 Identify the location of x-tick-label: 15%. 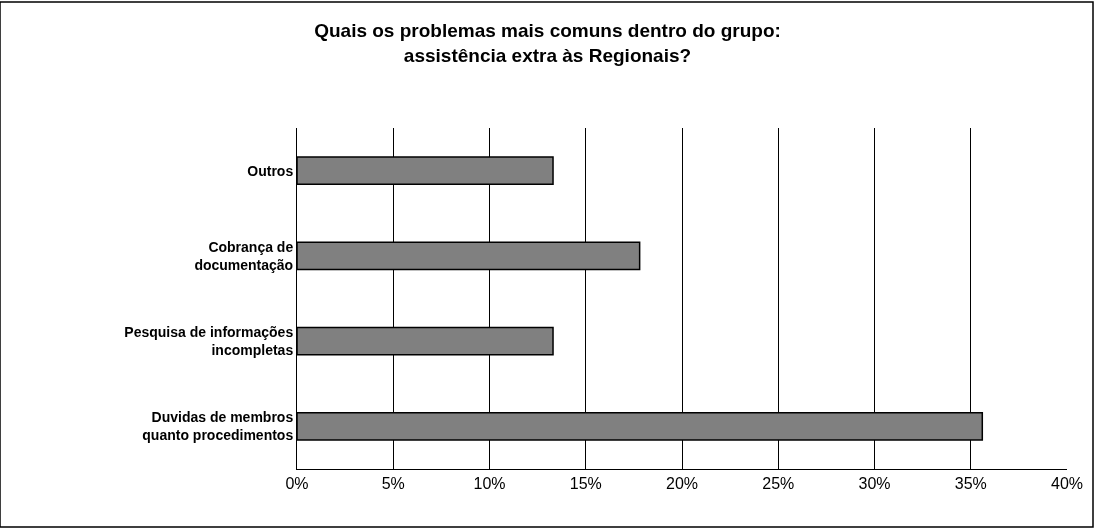
(585, 484).